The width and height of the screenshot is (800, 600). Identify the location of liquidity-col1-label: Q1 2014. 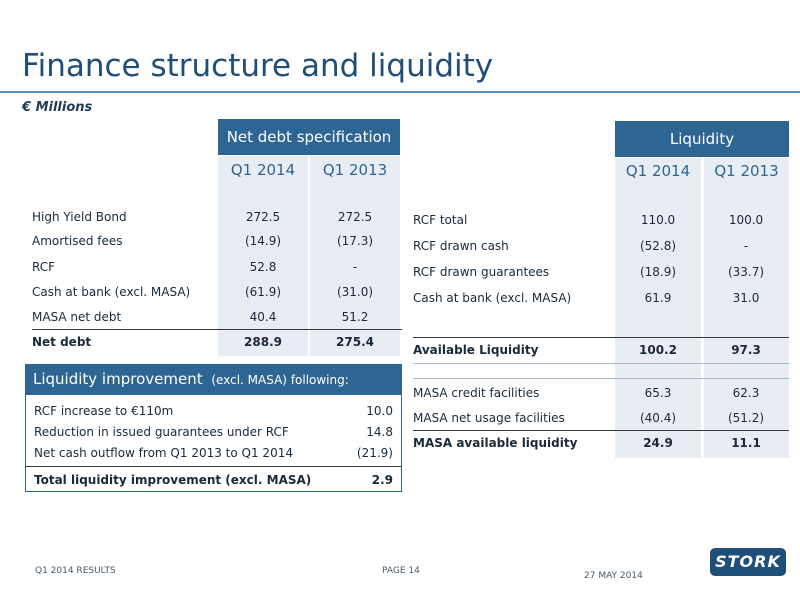
(658, 171).